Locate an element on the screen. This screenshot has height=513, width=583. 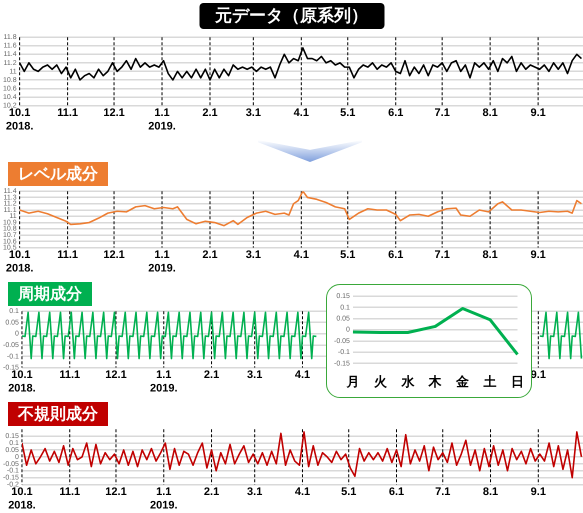
x-tick-label: 土 is located at coordinates (489, 381).